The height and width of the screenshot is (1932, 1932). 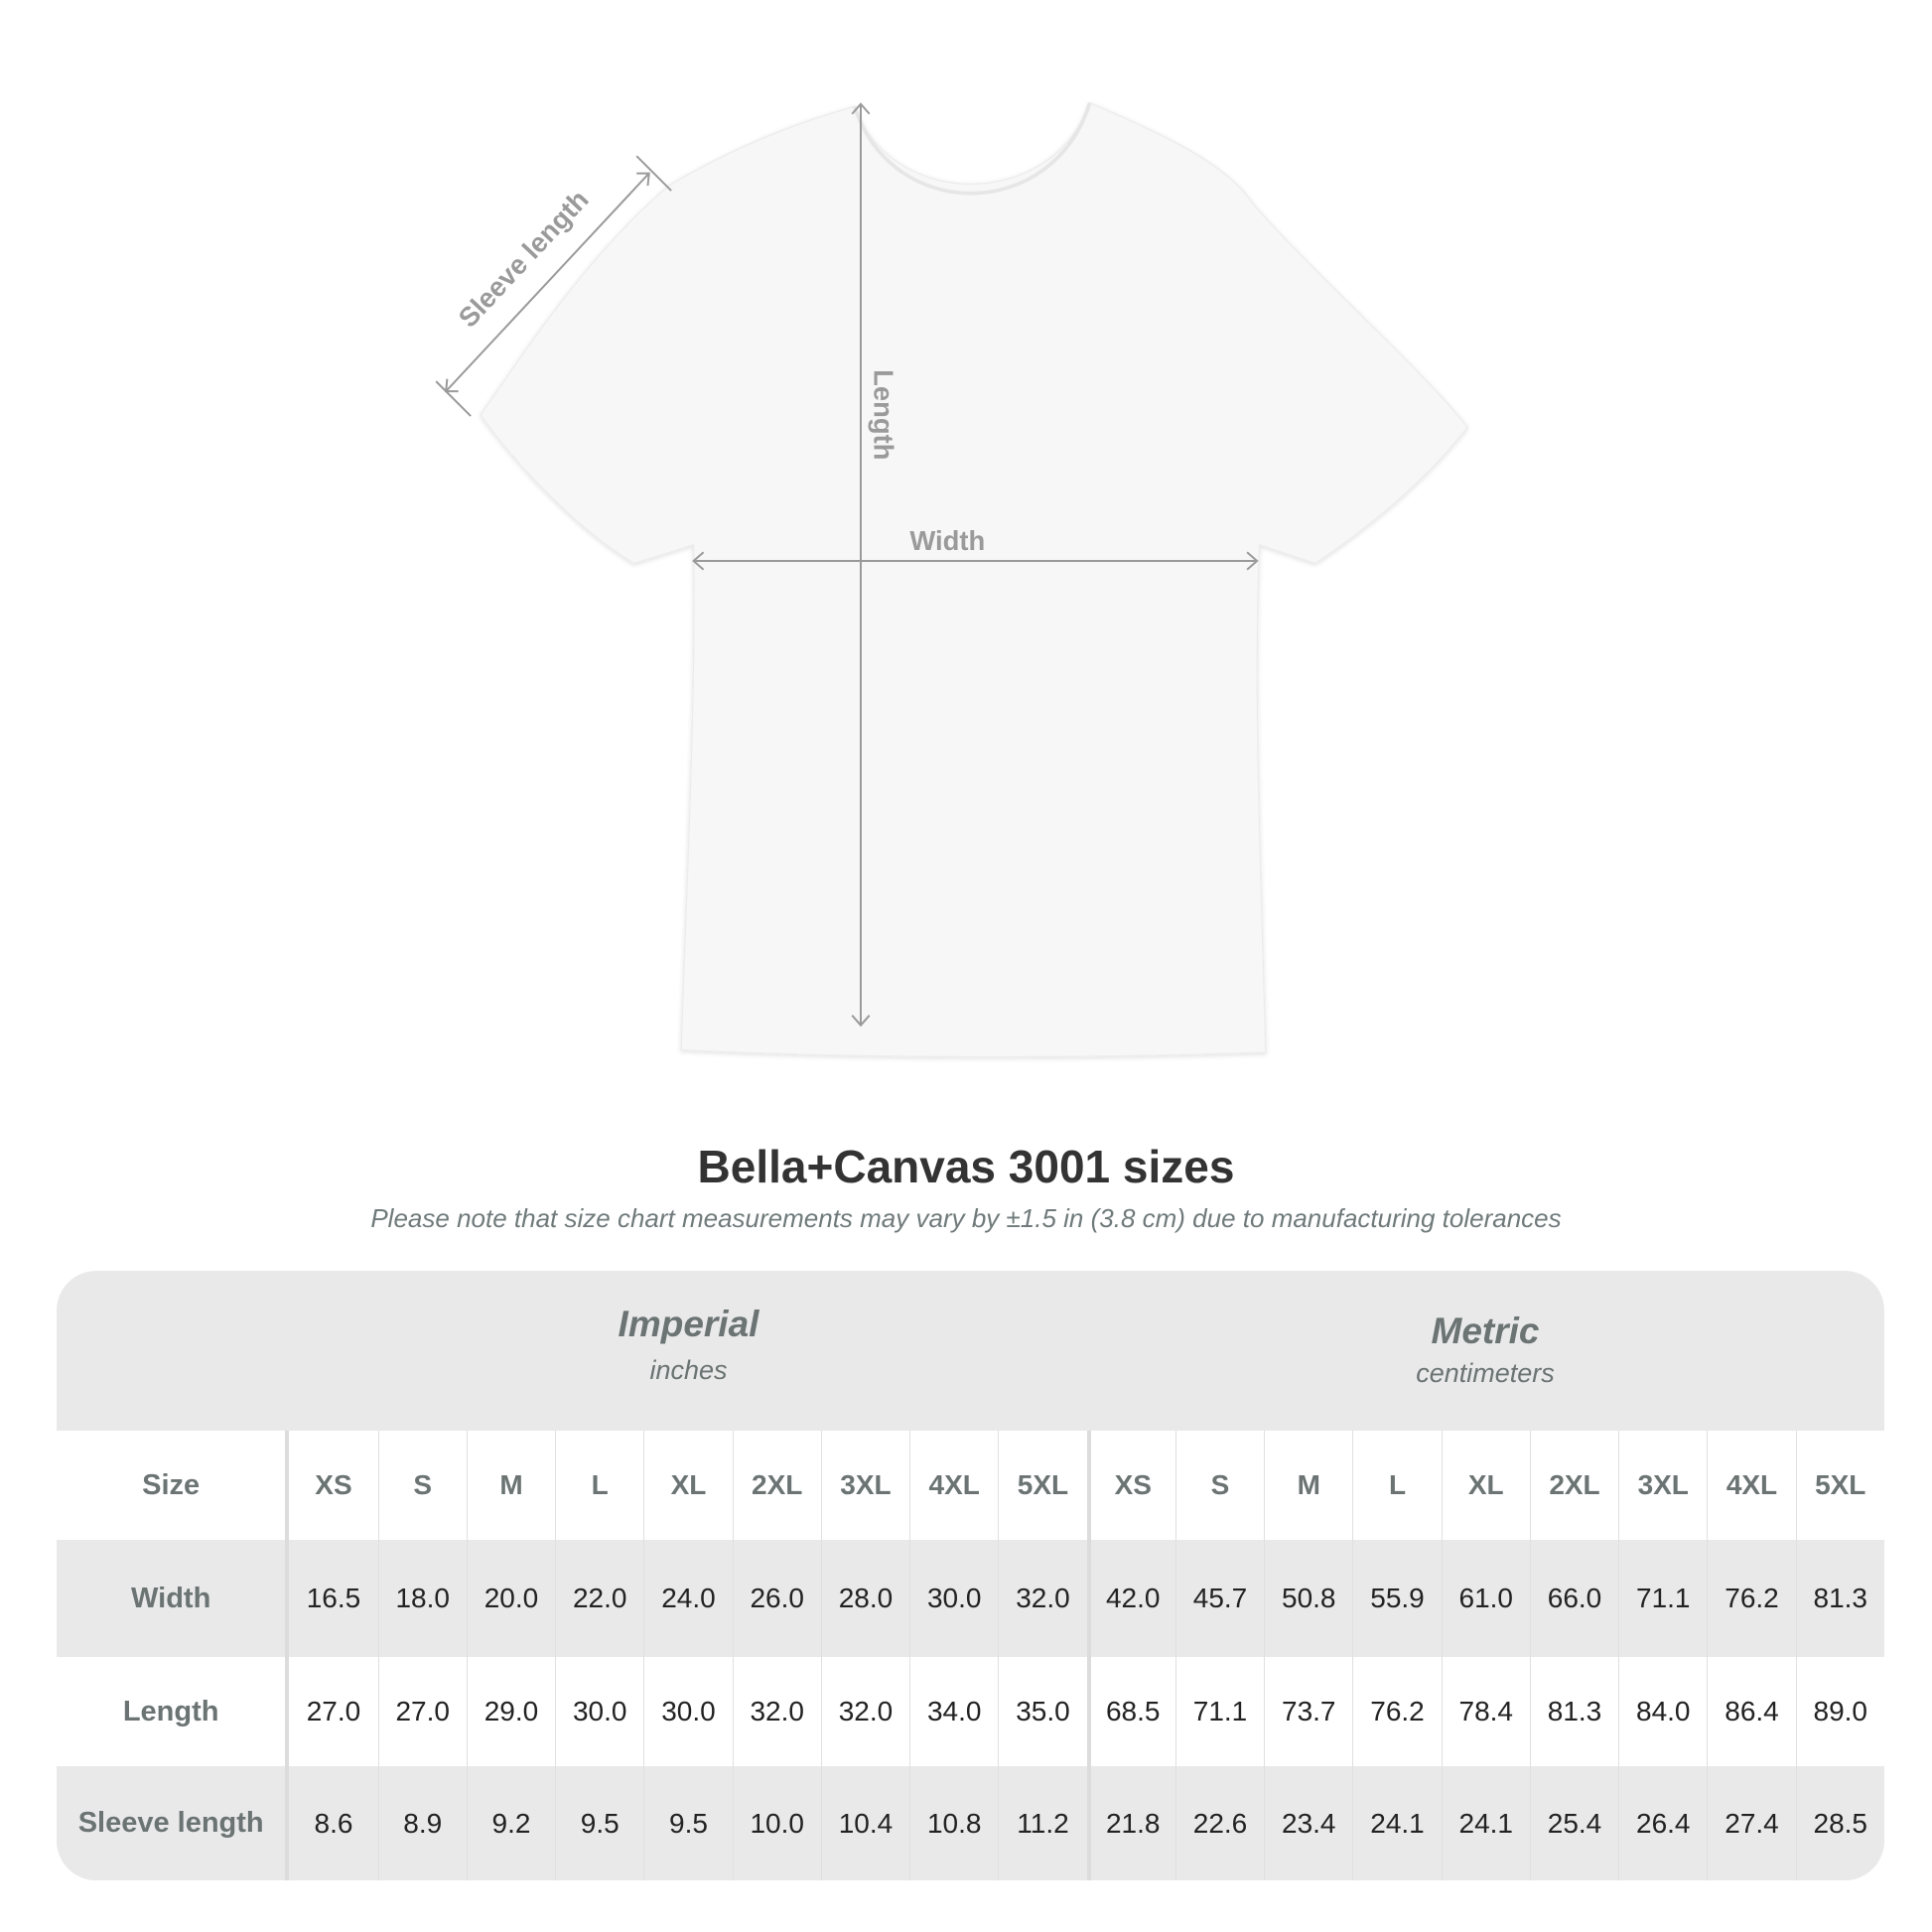 What do you see at coordinates (1042, 1711) in the screenshot?
I see `table-cell: 35.0` at bounding box center [1042, 1711].